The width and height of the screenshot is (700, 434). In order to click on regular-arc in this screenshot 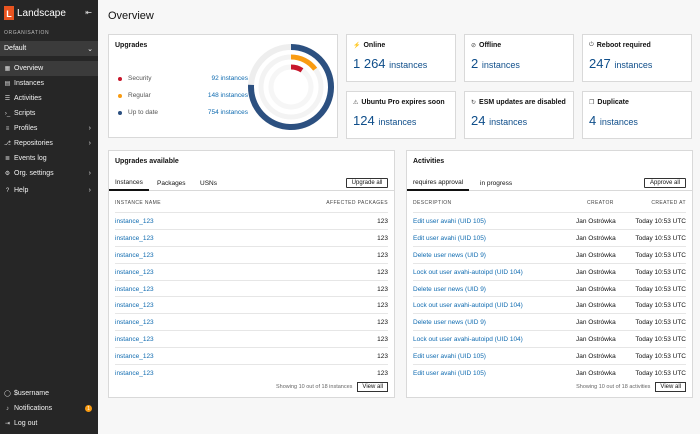, I will do `click(304, 62)`.